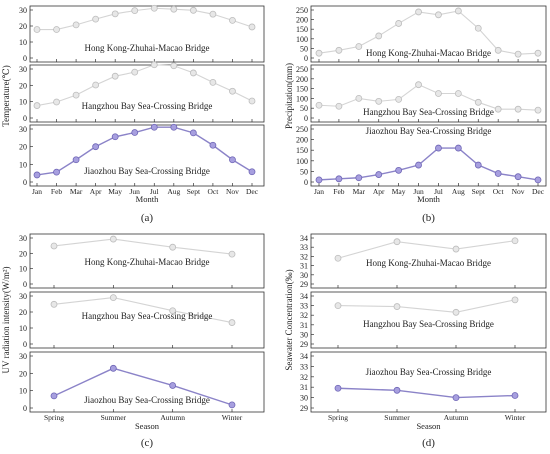  What do you see at coordinates (147, 199) in the screenshot?
I see `x-axis-label: Month` at bounding box center [147, 199].